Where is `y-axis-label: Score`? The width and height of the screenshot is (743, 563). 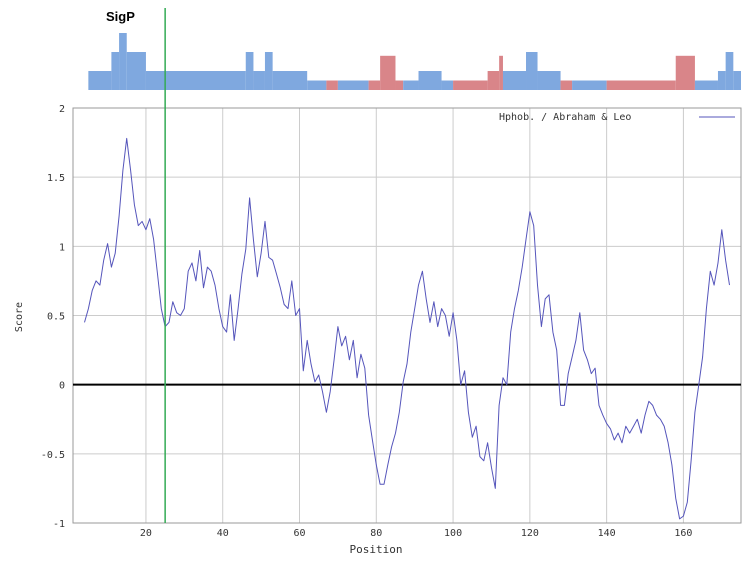 y-axis-label: Score is located at coordinates (19, 317).